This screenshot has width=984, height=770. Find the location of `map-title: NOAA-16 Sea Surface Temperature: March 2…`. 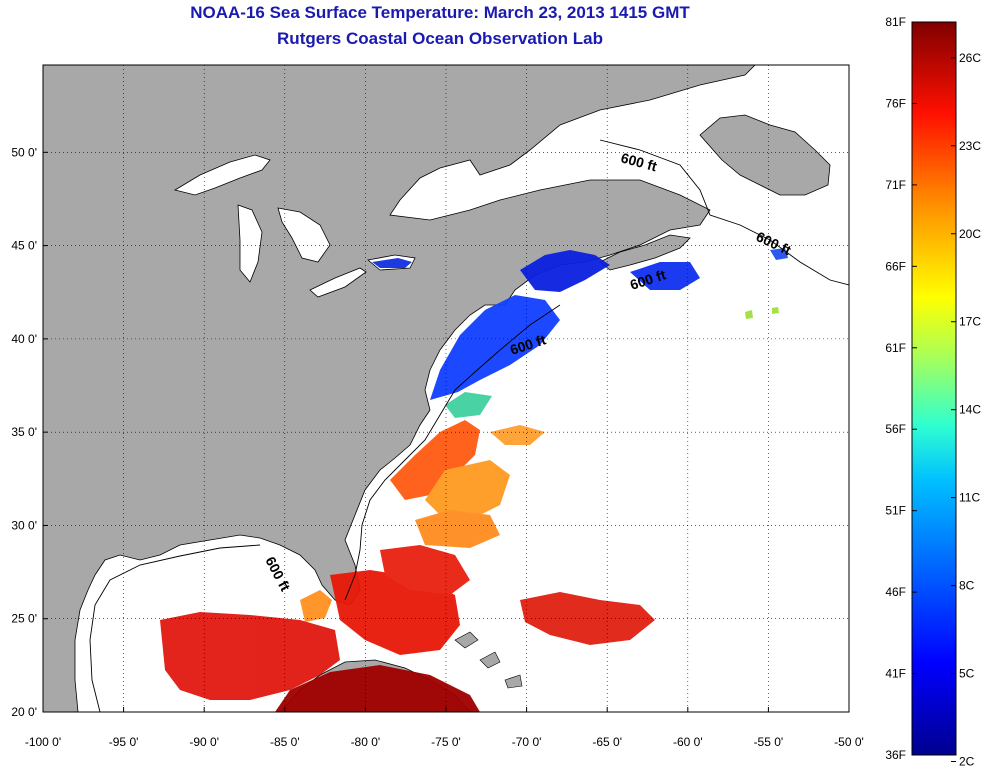

map-title: NOAA-16 Sea Surface Temperature: March 2… is located at coordinates (440, 12).